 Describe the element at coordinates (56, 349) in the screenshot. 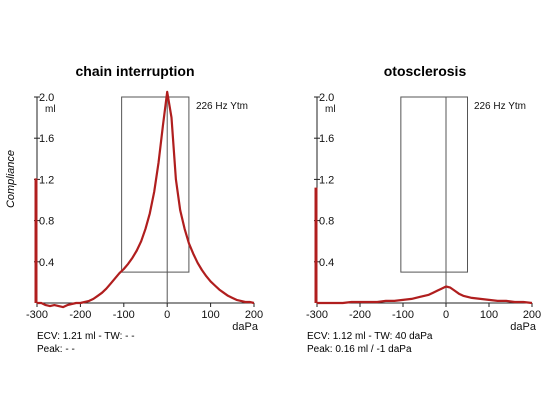

I see `peak-readout: Peak: - -` at that location.